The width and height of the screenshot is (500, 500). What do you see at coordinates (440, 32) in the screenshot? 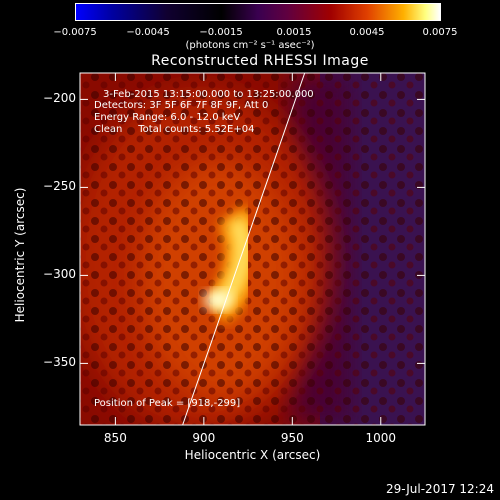
I see `colorbar-tick: 0.0075` at bounding box center [440, 32].